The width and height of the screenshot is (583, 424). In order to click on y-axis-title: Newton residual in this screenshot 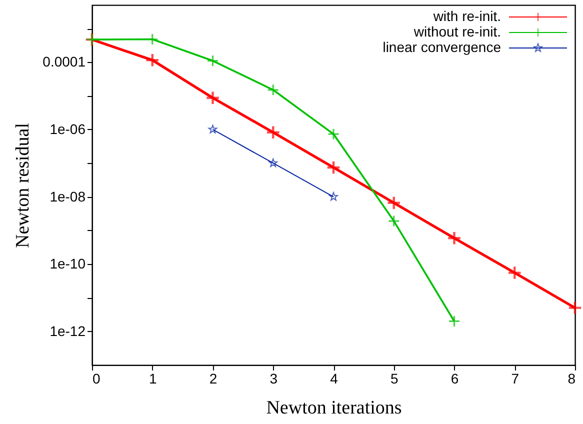, I will do `click(23, 185)`.